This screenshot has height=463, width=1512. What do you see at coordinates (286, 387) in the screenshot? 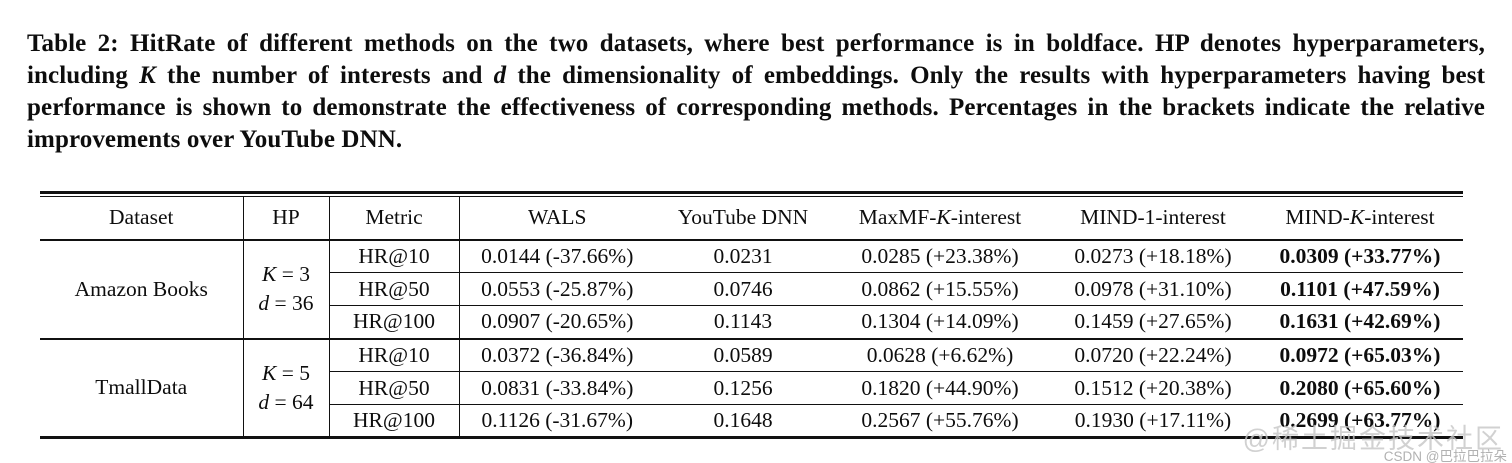
I see `hp-cell-tmalldata: K = 5 d = 64` at bounding box center [286, 387].